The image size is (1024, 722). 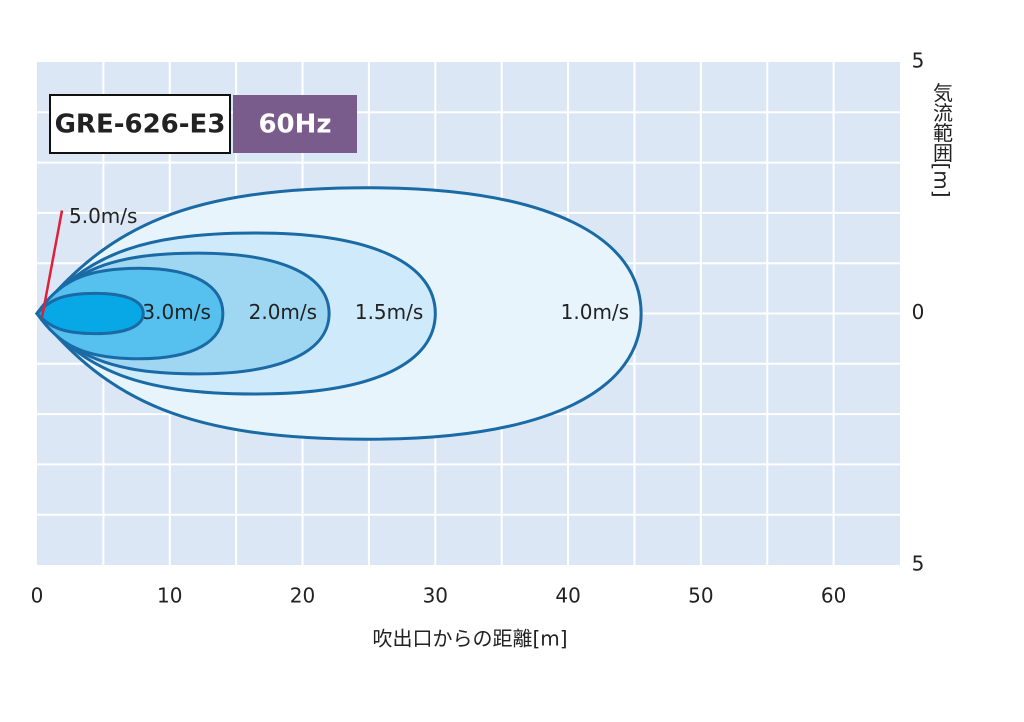 I want to click on x-tick-label: 60, so click(x=833, y=596).